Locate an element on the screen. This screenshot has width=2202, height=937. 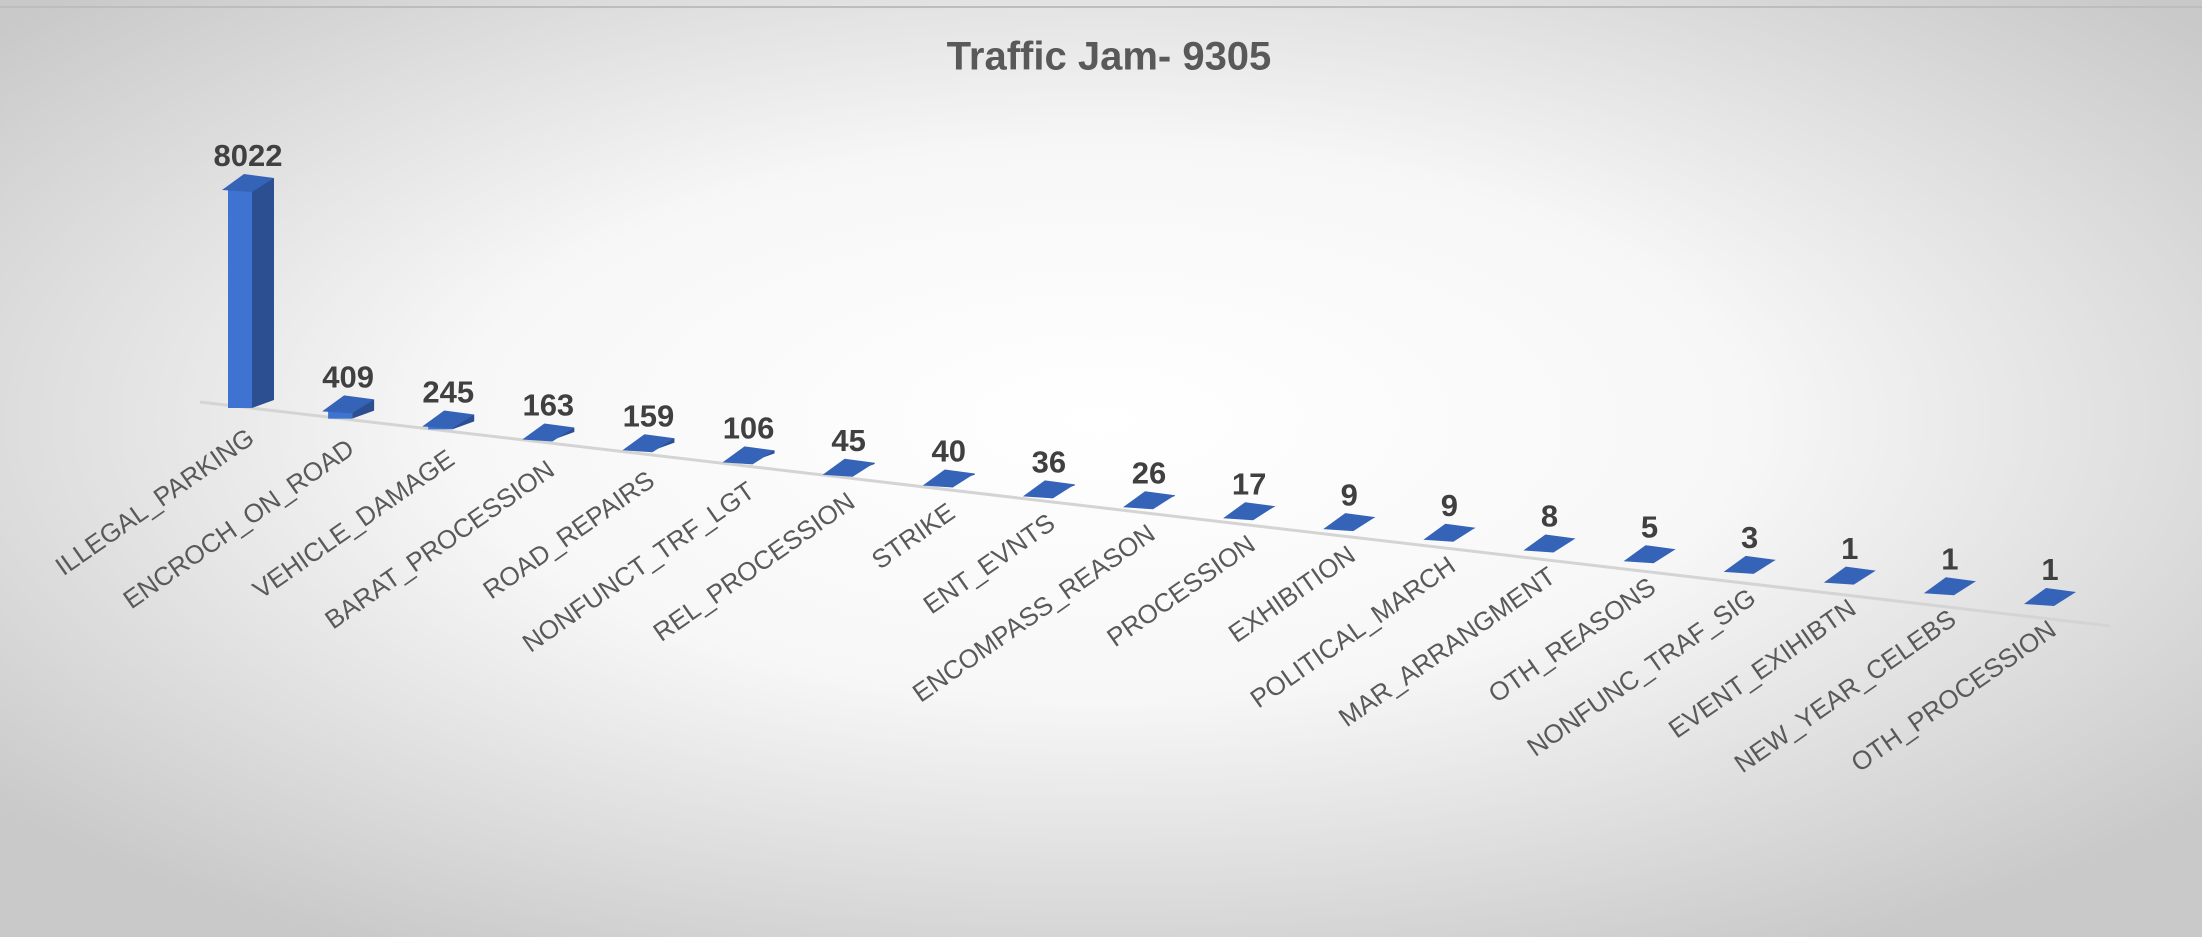
data-label: 45 is located at coordinates (848, 440).